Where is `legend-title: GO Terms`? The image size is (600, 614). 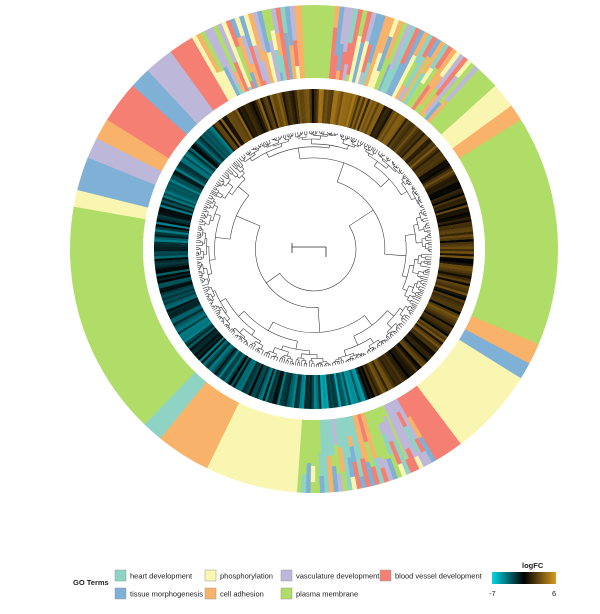 legend-title: GO Terms is located at coordinates (91, 582).